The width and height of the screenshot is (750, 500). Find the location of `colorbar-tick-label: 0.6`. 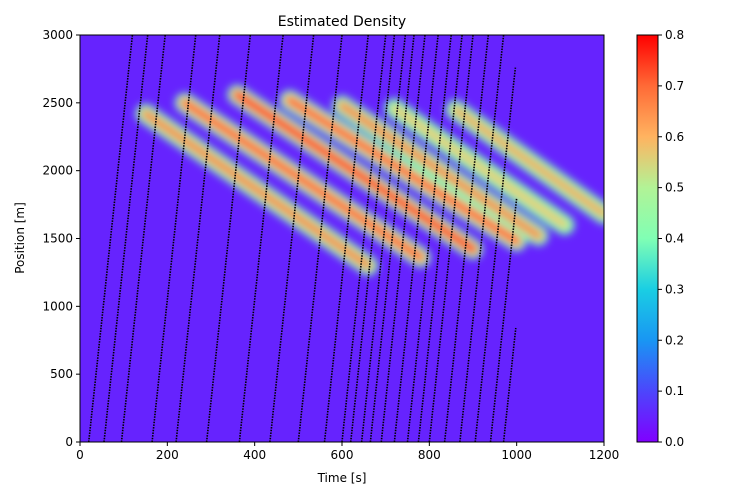

colorbar-tick-label: 0.6 is located at coordinates (674, 137).